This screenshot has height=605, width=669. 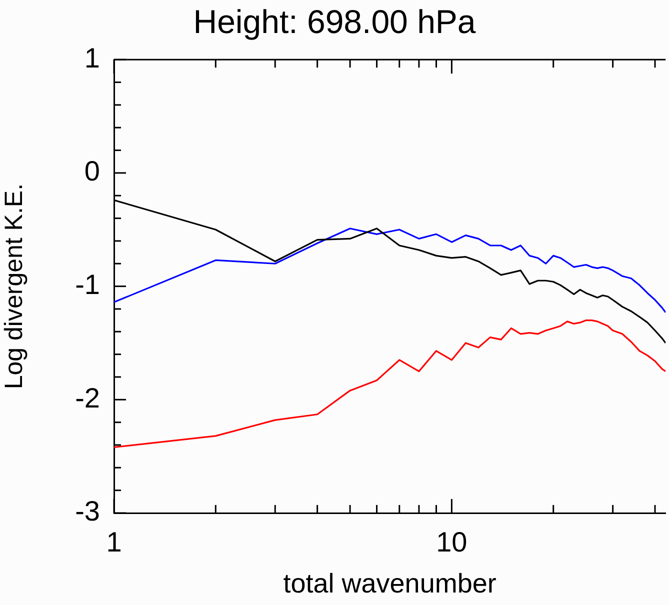 What do you see at coordinates (452, 542) in the screenshot?
I see `x-tick-label: 10` at bounding box center [452, 542].